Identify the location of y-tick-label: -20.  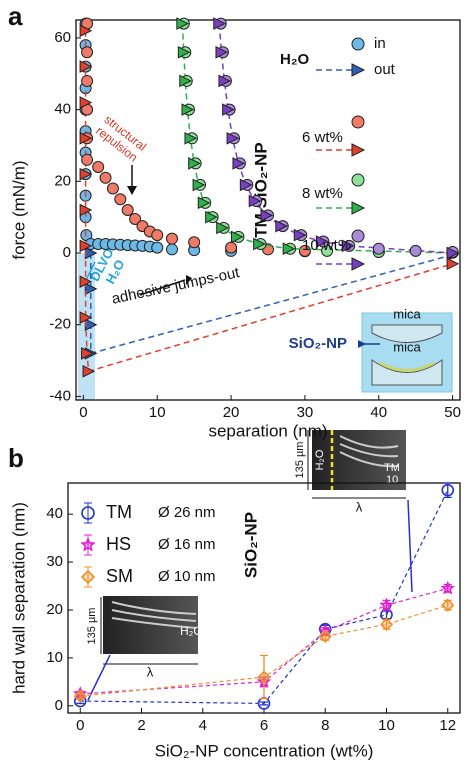
(60, 324).